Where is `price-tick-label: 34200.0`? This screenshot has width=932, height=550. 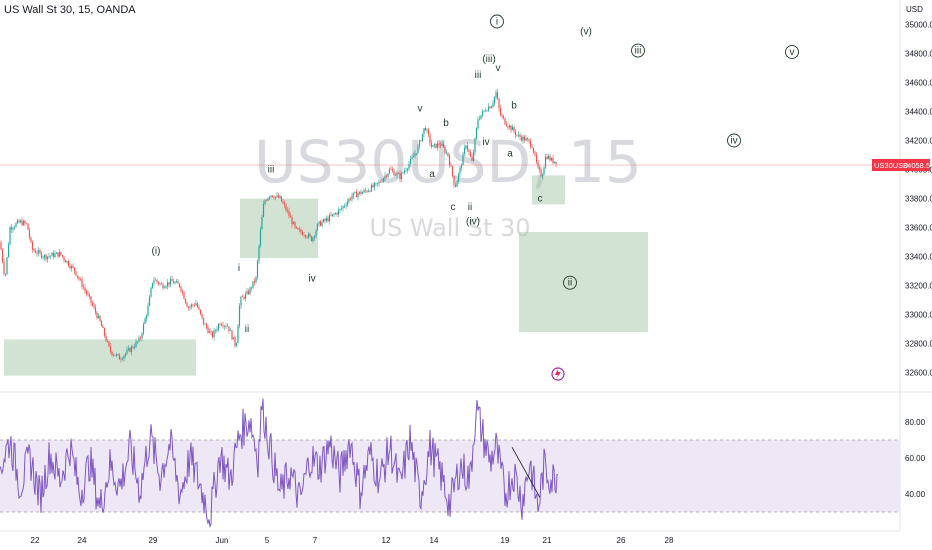 price-tick-label: 34200.0 is located at coordinates (918, 141).